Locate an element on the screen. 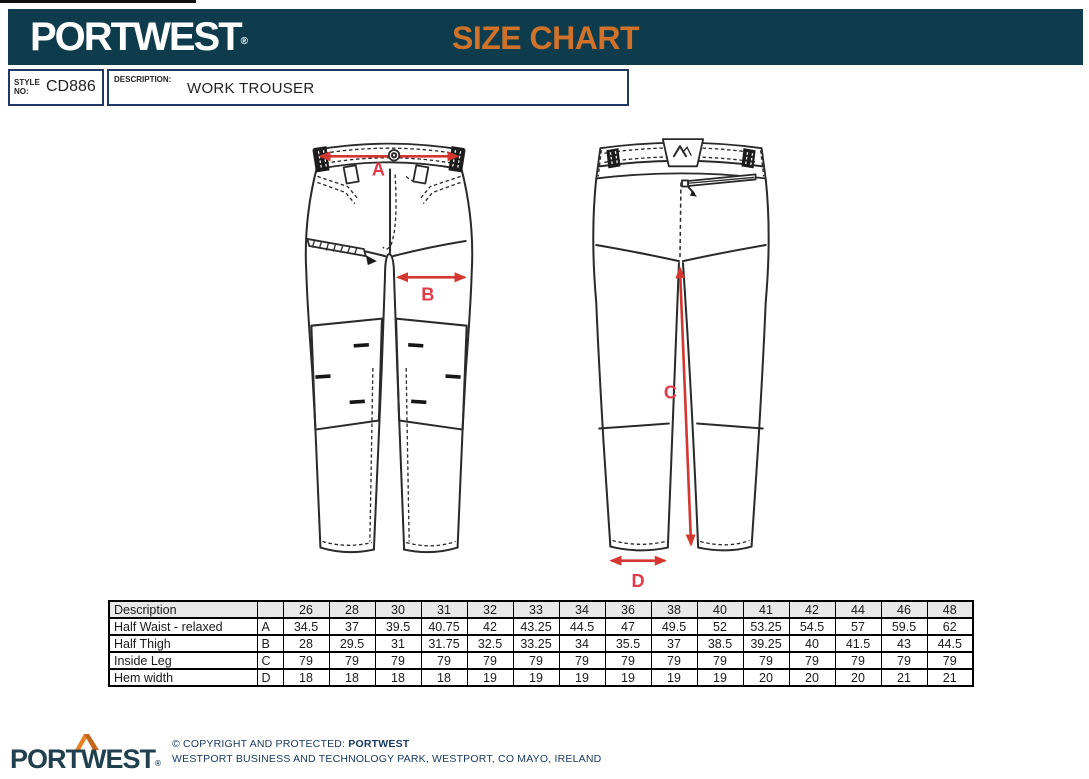 The height and width of the screenshot is (779, 1089). size-value: 29.5 is located at coordinates (352, 643).